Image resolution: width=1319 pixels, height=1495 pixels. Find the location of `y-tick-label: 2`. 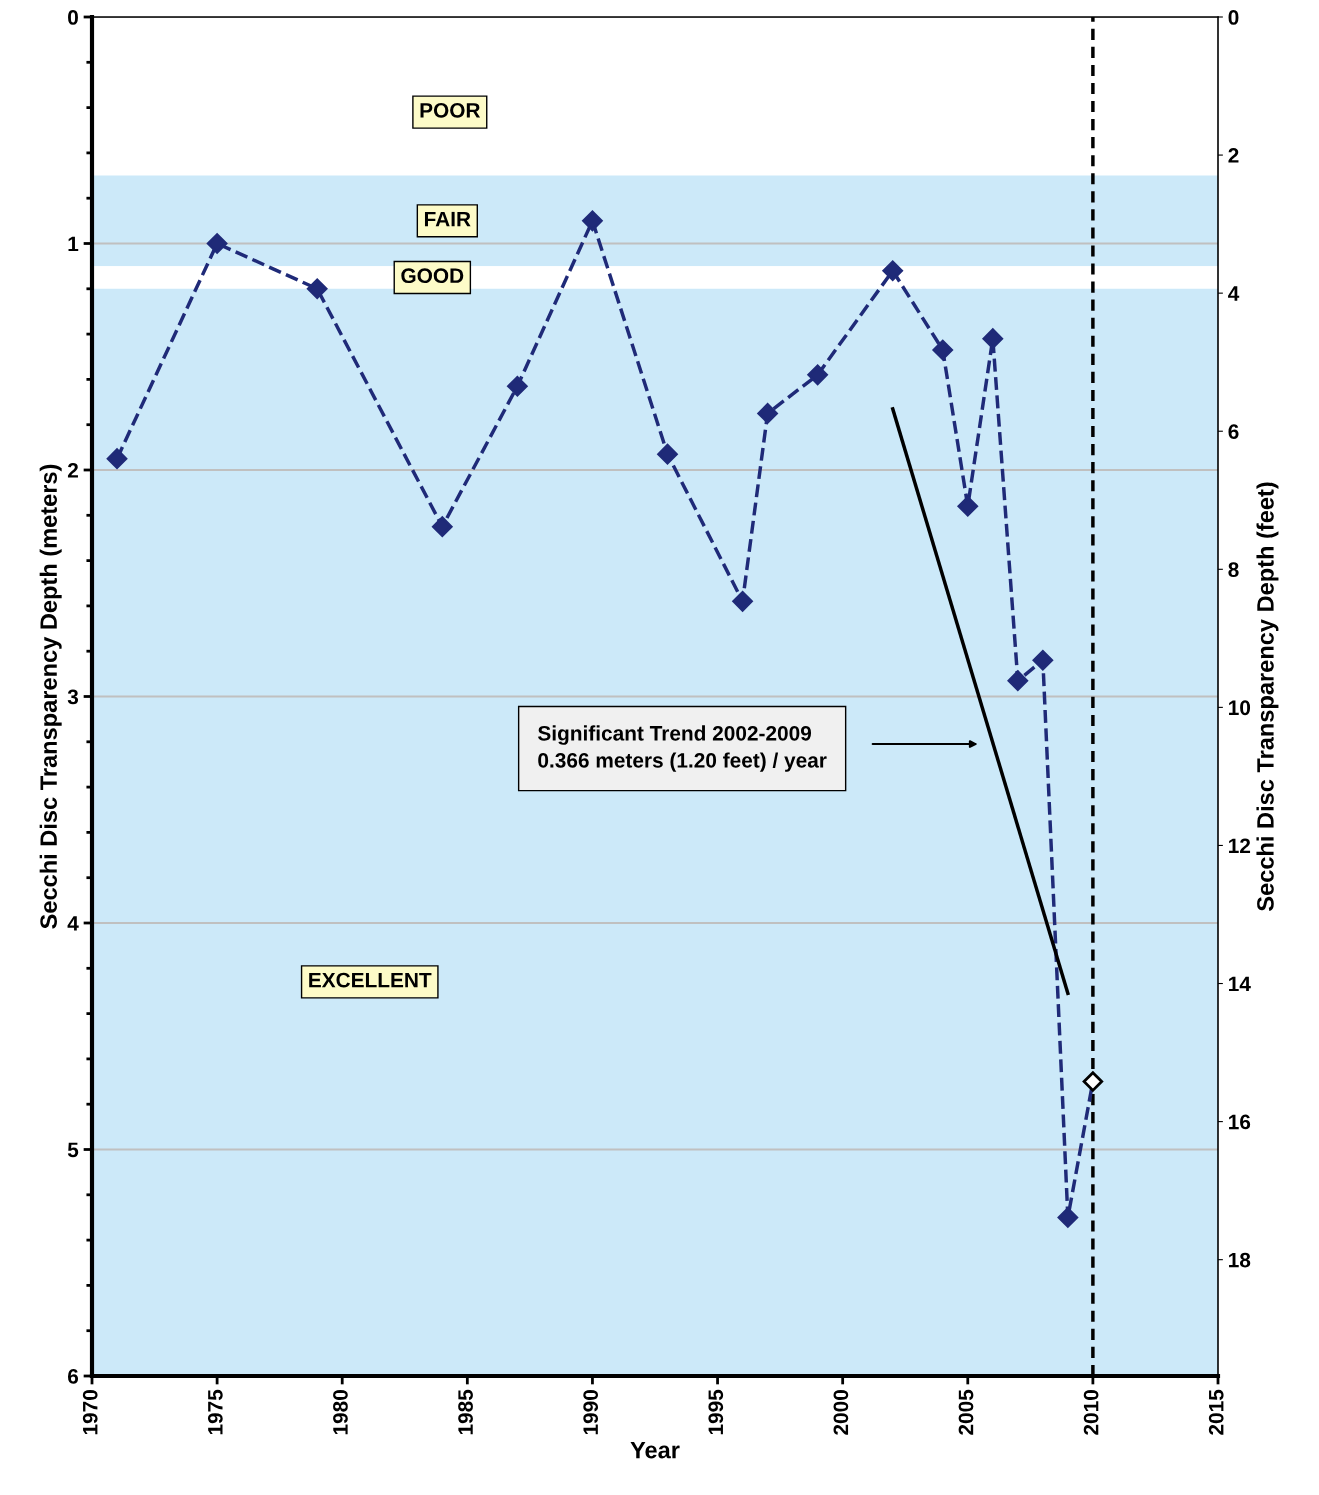

y-tick-label: 2 is located at coordinates (72, 470).